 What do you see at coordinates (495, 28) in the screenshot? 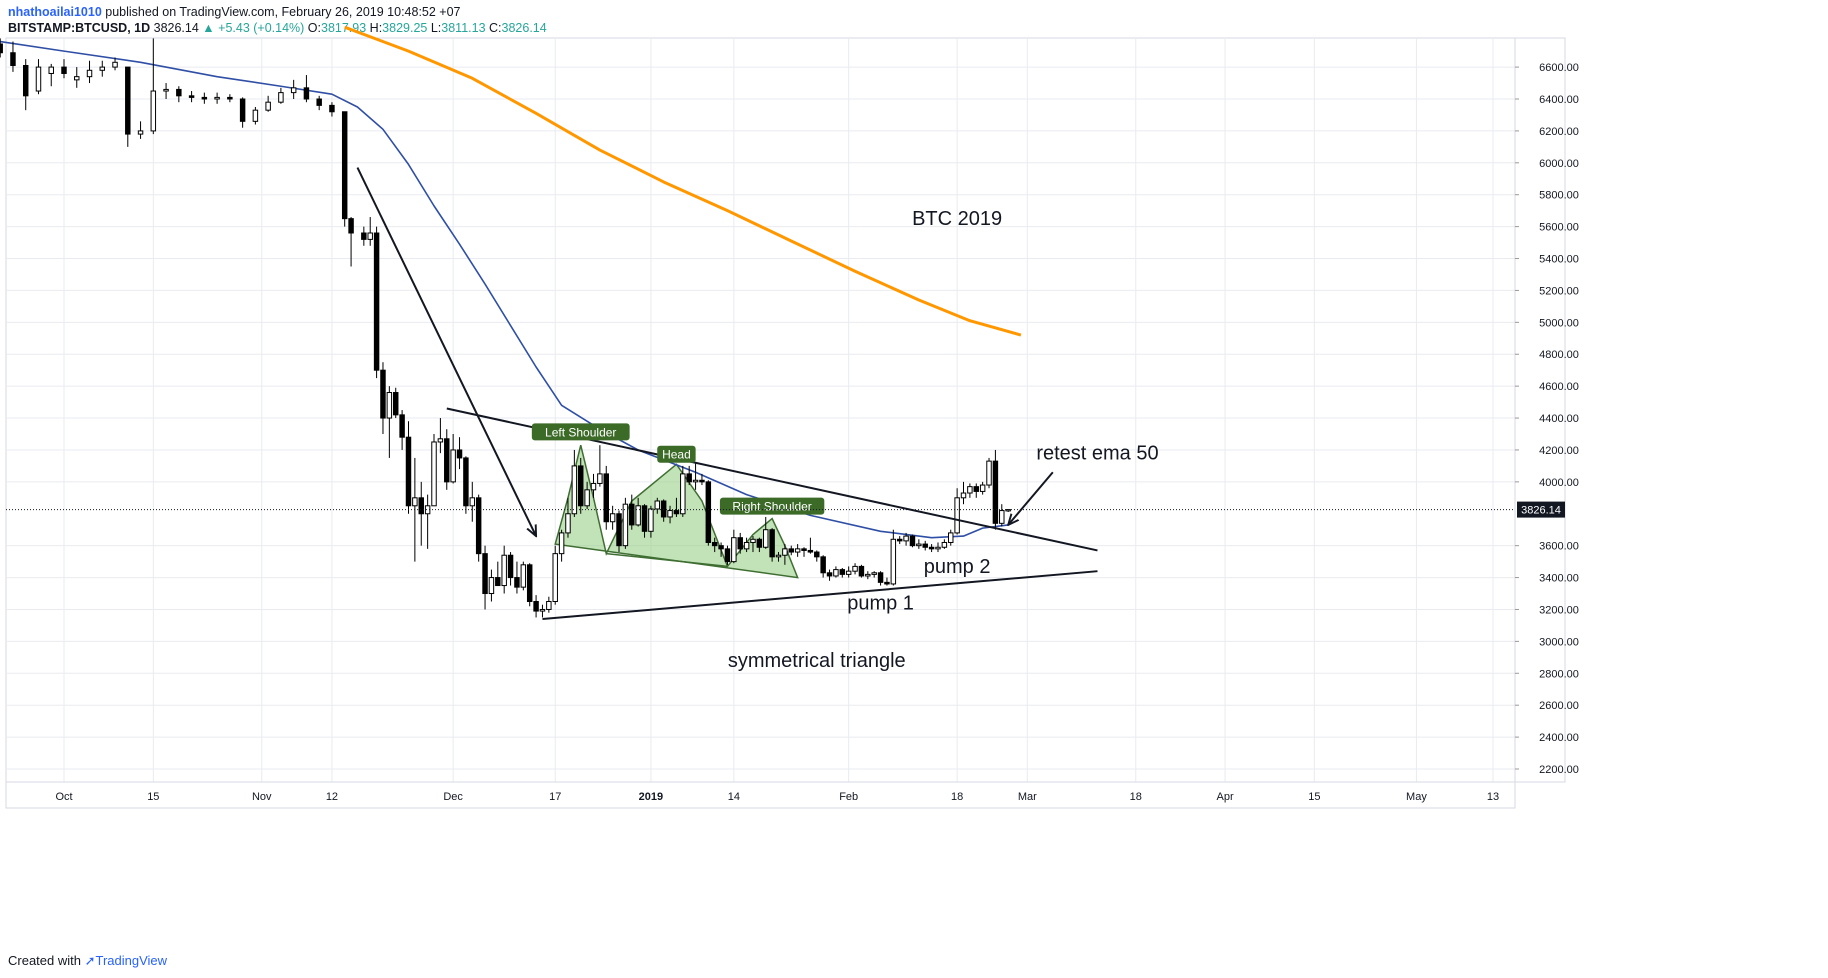
I see `close-label: C:` at bounding box center [495, 28].